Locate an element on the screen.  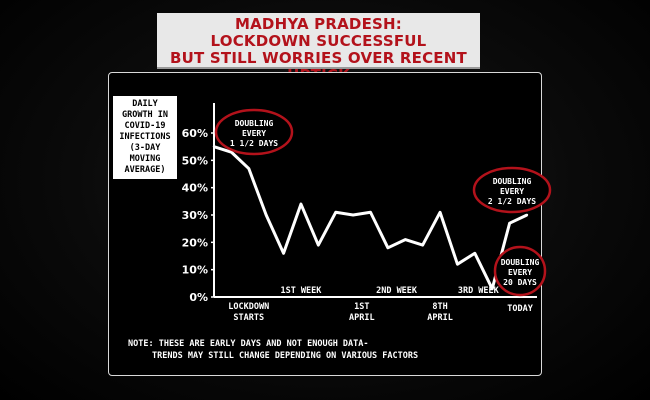
annotation-label: DOUBLING EVERY 1 1/2 DAYS is located at coordinates (254, 133).